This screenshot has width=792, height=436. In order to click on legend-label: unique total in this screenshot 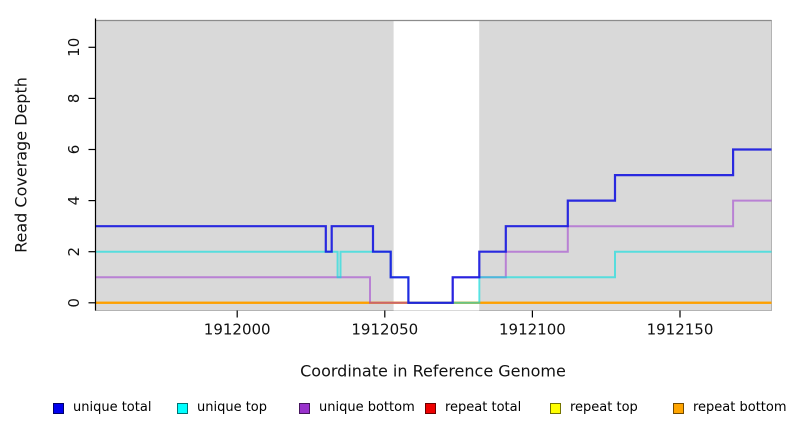, I will do `click(112, 407)`.